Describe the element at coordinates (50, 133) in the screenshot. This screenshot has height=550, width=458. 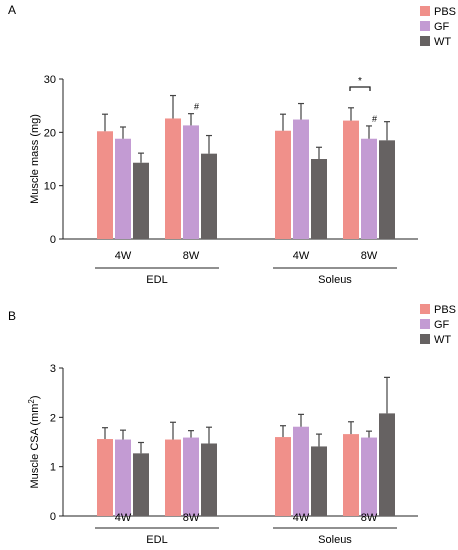
I see `y-tick-label: 20` at that location.